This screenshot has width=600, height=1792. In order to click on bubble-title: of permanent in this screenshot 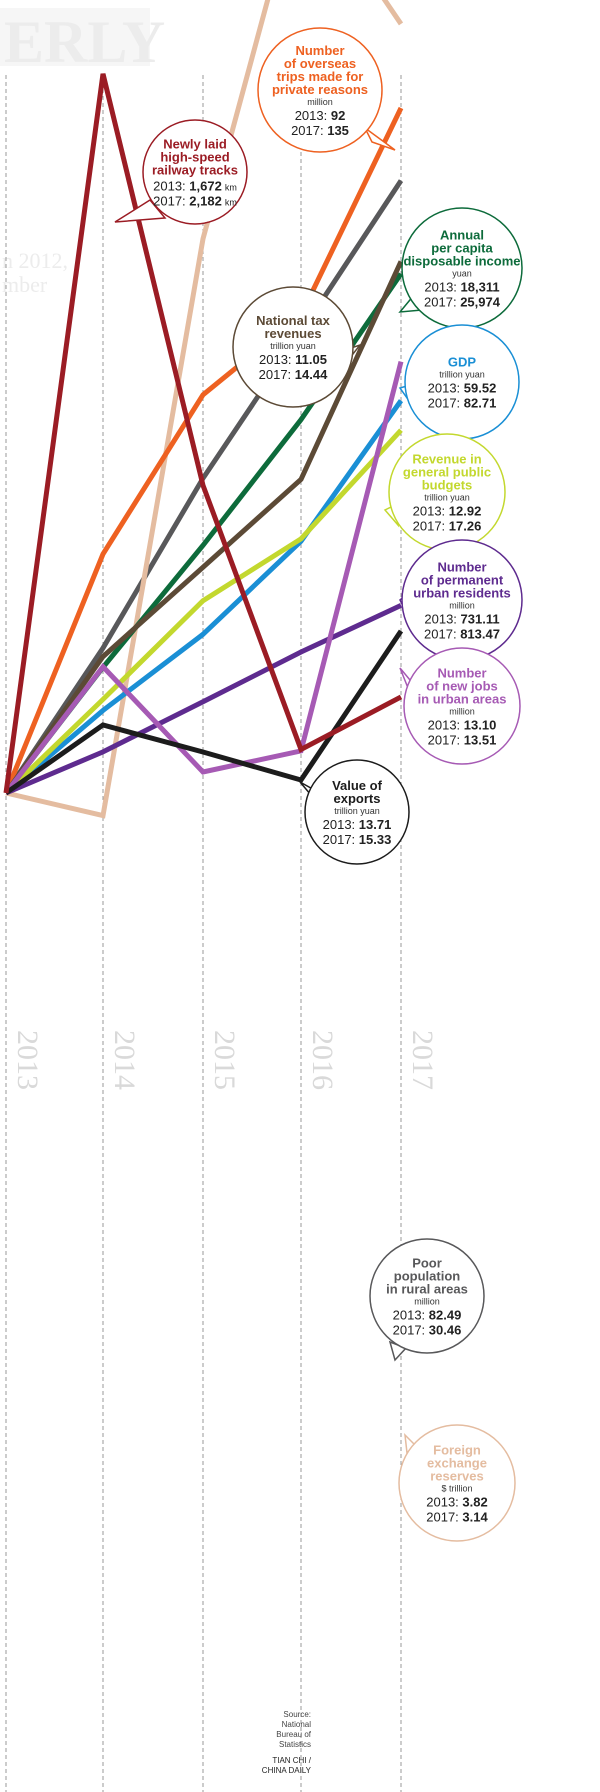, I will do `click(462, 580)`.